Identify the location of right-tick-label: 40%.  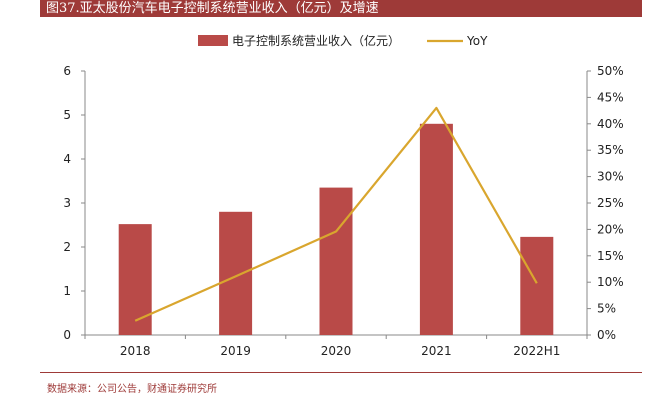
(610, 124).